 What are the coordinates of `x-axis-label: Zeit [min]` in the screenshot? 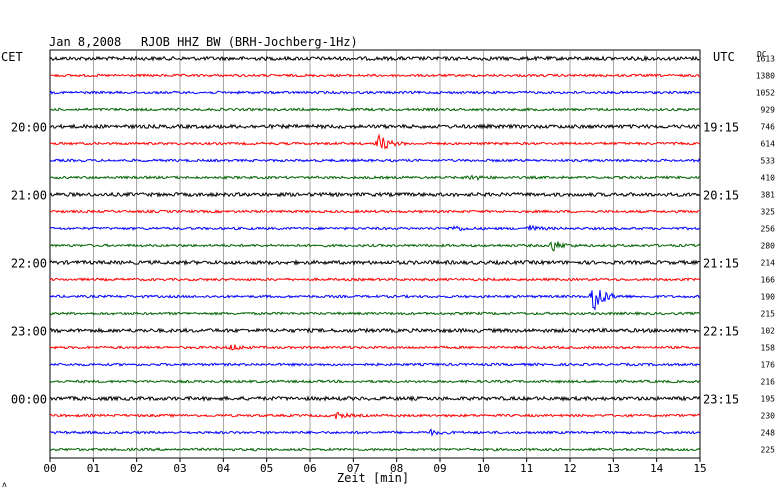 It's located at (373, 478).